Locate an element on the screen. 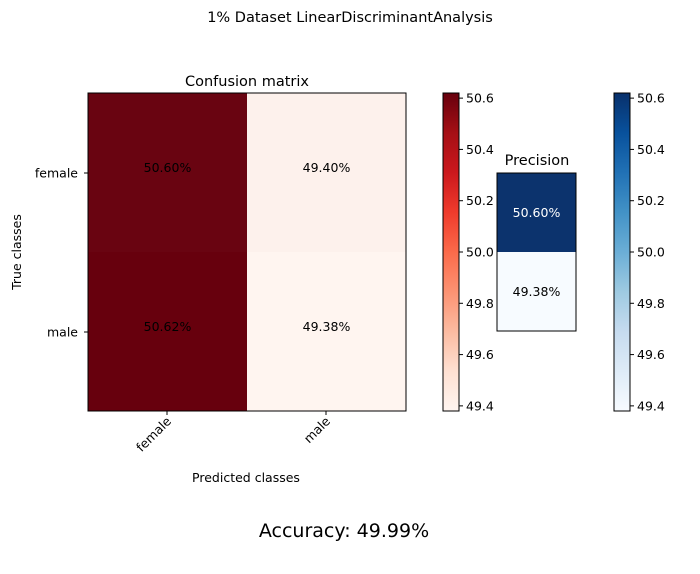  precision-colorbar-tick-label-5: 50.4 is located at coordinates (651, 149).